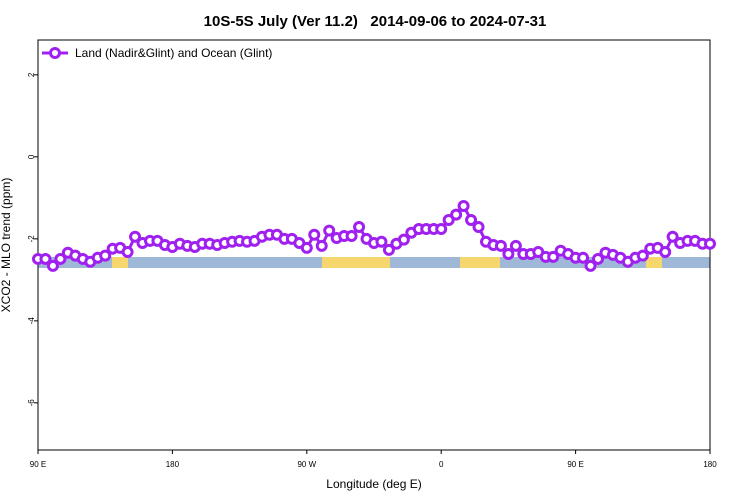  Describe the element at coordinates (306, 464) in the screenshot. I see `x-tick-label: 90 W` at that location.